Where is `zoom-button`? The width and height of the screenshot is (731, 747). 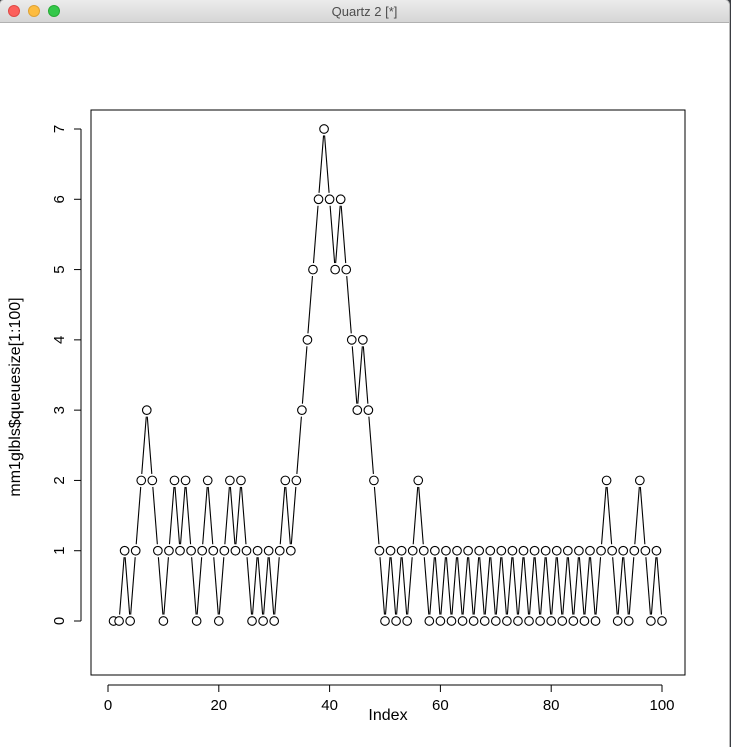 zoom-button is located at coordinates (54, 11).